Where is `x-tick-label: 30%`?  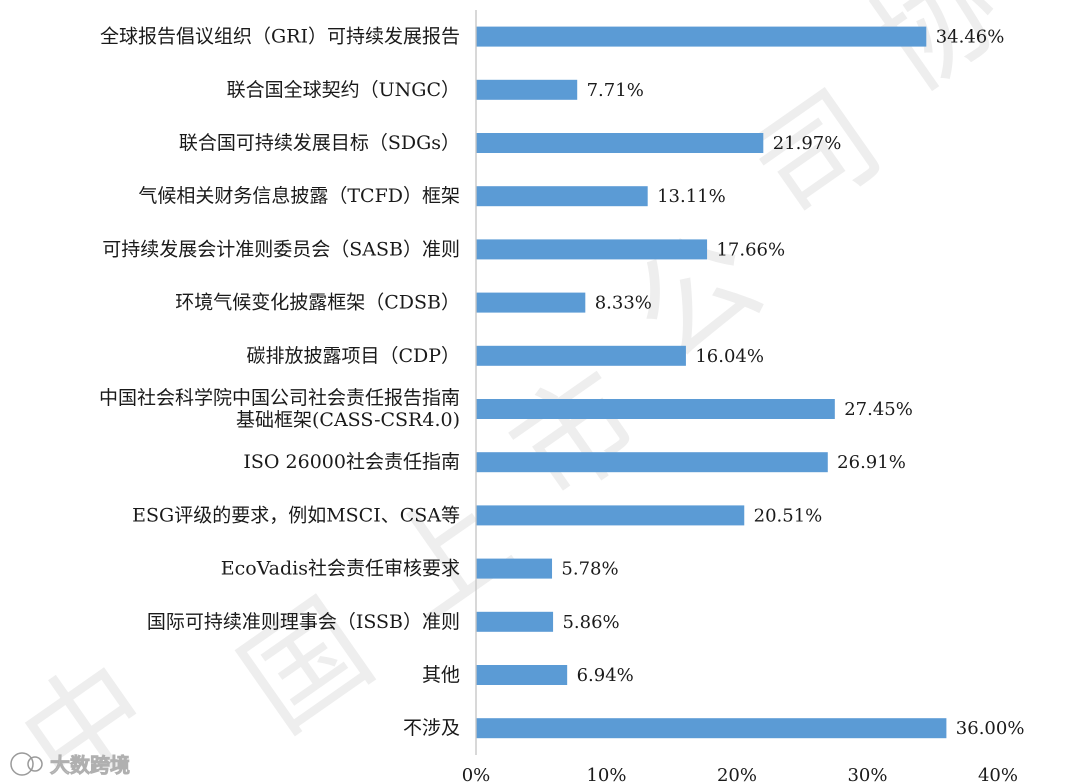 x-tick-label: 30% is located at coordinates (867, 774).